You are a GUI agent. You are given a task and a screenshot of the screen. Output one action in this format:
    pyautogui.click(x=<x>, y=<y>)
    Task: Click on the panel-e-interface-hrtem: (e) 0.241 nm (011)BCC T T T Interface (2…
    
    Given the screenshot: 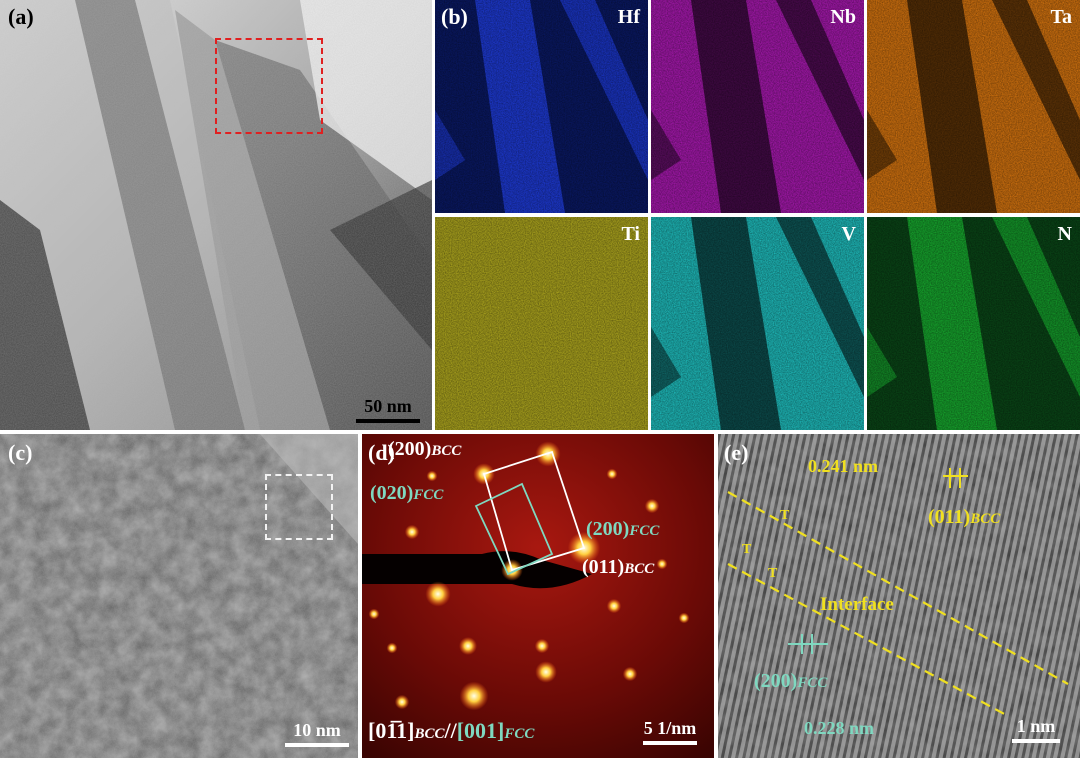 What is the action you would take?
    pyautogui.click(x=899, y=596)
    